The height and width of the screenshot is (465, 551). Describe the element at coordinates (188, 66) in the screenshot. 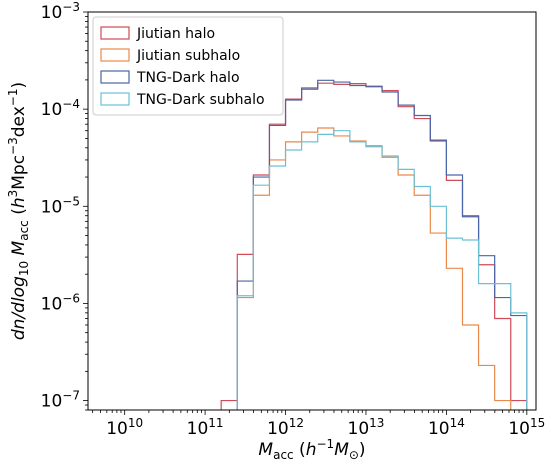

I see `legend-box` at that location.